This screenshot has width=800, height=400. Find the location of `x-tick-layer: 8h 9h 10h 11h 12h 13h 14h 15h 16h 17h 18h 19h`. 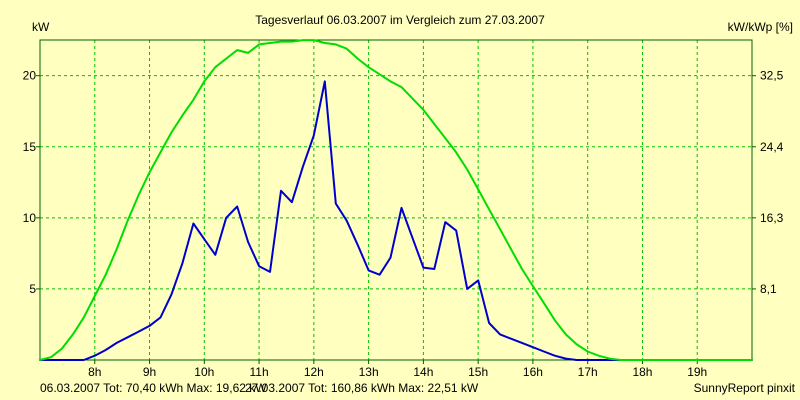

x-tick-layer: 8h 9h 10h 11h 12h 13h 14h 15h 16h 17h 18h 19h is located at coordinates (397, 369).